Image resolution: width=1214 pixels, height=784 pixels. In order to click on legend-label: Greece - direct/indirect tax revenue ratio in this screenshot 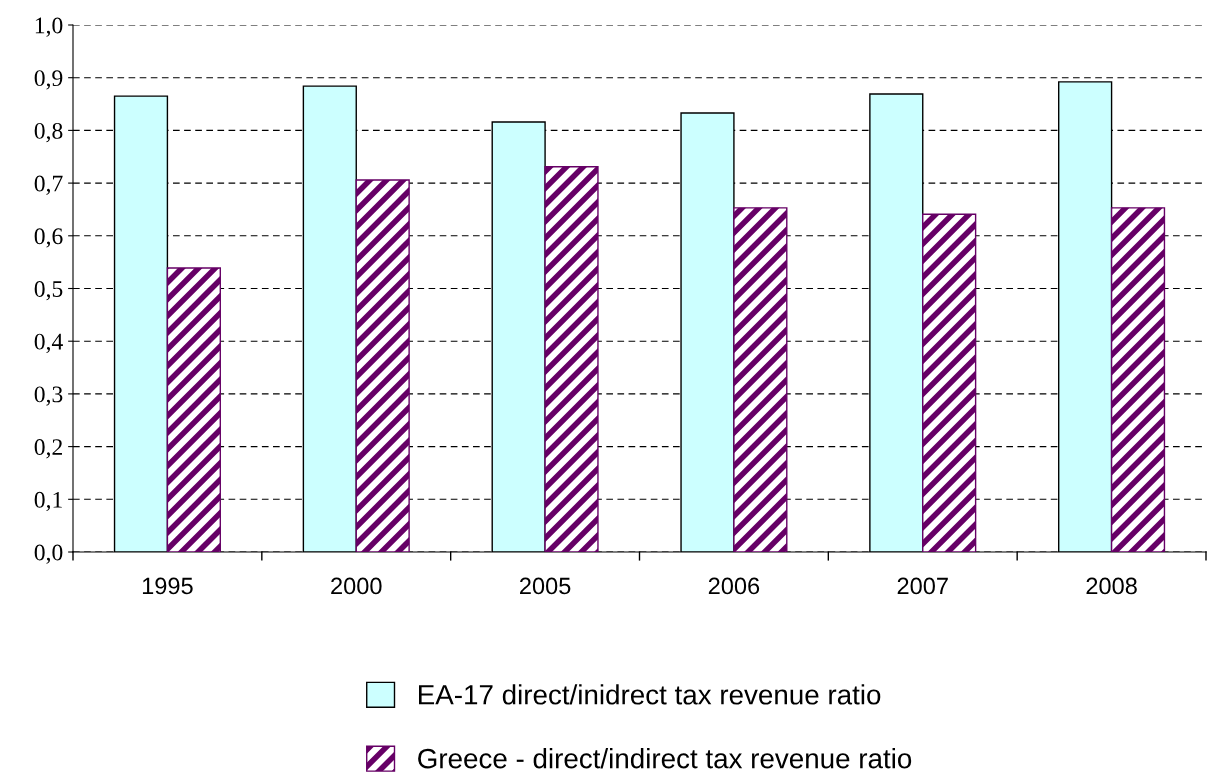, I will do `click(665, 758)`.